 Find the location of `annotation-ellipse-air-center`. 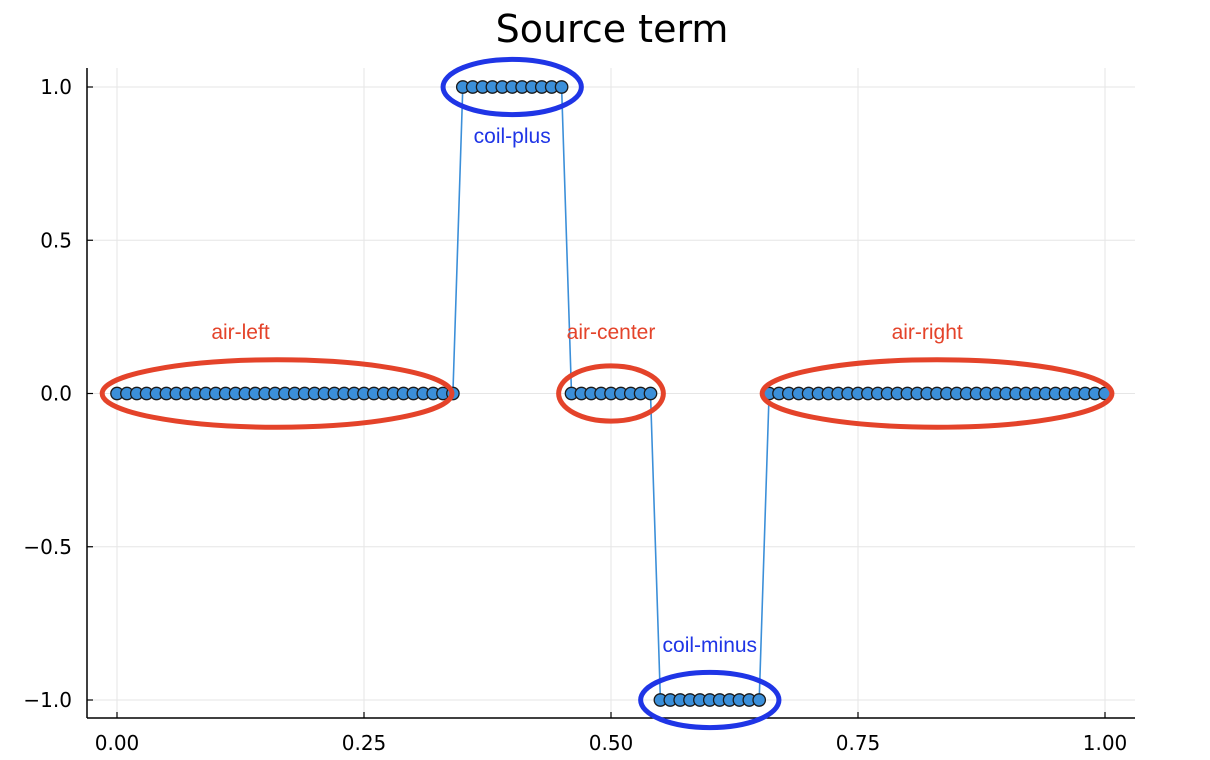

annotation-ellipse-air-center is located at coordinates (611, 393).